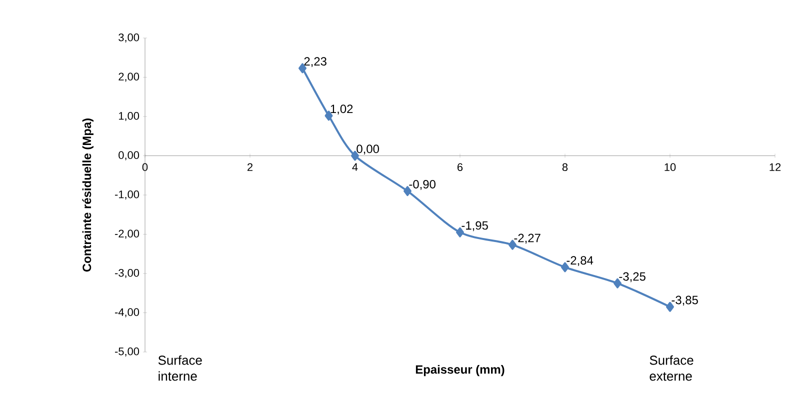  Describe the element at coordinates (250, 167) in the screenshot. I see `x-tick-label: 2` at that location.